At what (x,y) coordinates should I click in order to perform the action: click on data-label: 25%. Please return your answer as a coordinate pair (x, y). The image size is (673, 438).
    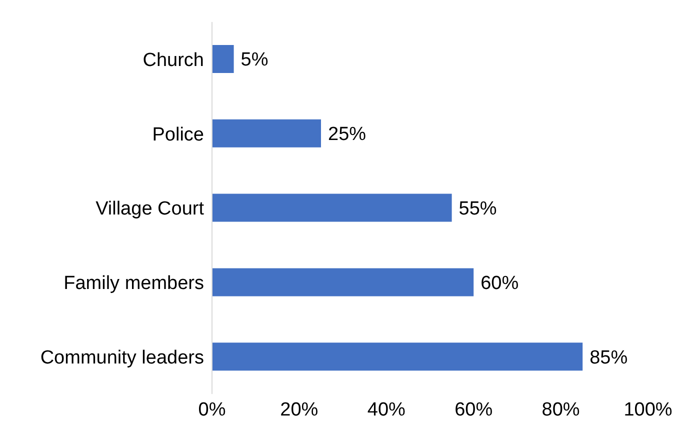
    Looking at the image, I should click on (347, 135).